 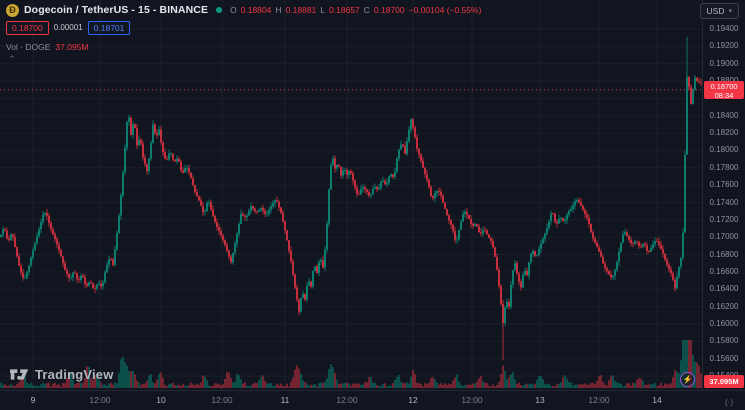 What do you see at coordinates (351, 364) in the screenshot?
I see `volume-bars` at bounding box center [351, 364].